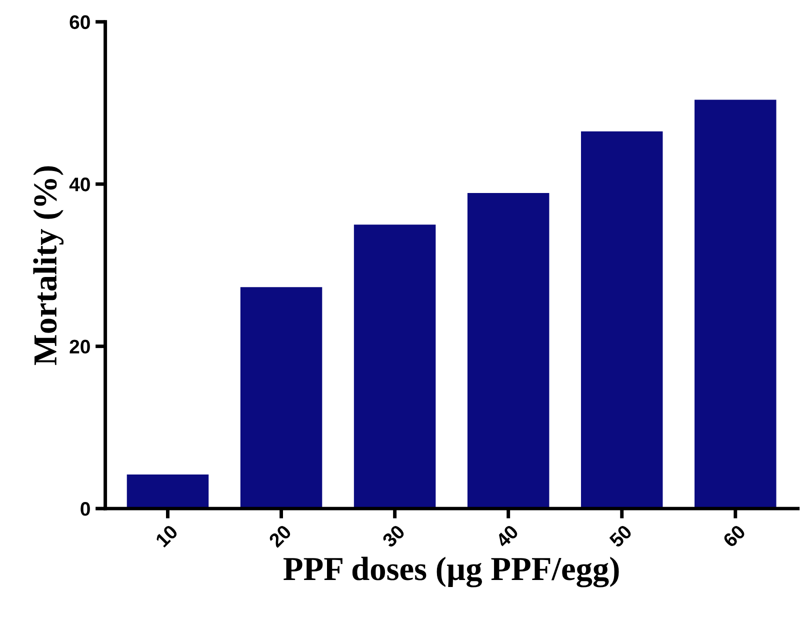 The width and height of the screenshot is (810, 624). Describe the element at coordinates (85, 509) in the screenshot. I see `y-tick-label: 0` at that location.